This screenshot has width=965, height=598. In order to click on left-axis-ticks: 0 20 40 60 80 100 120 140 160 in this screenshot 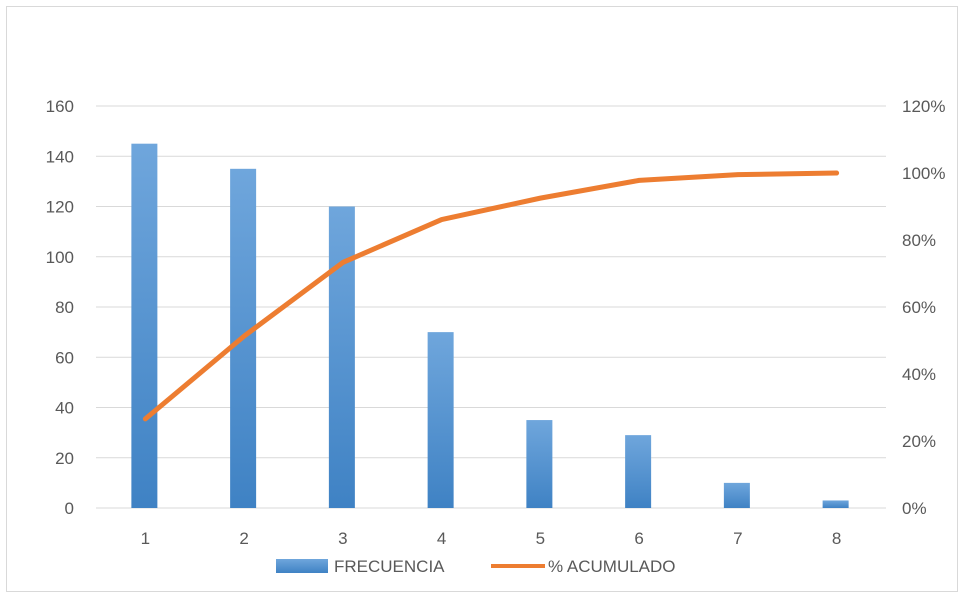, I will do `click(60, 307)`.